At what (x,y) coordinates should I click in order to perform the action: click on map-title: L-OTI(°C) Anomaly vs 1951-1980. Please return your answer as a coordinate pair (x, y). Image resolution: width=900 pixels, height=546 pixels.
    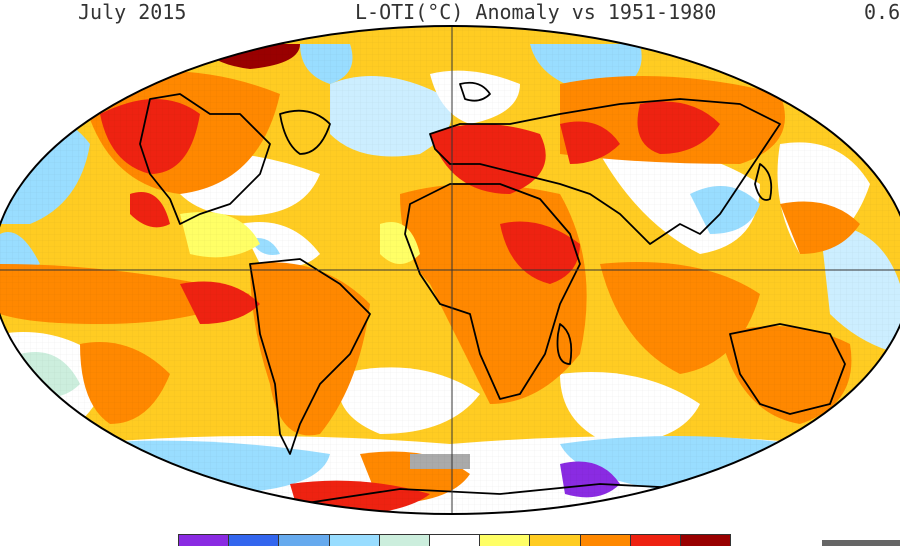
    Looking at the image, I should click on (536, 12).